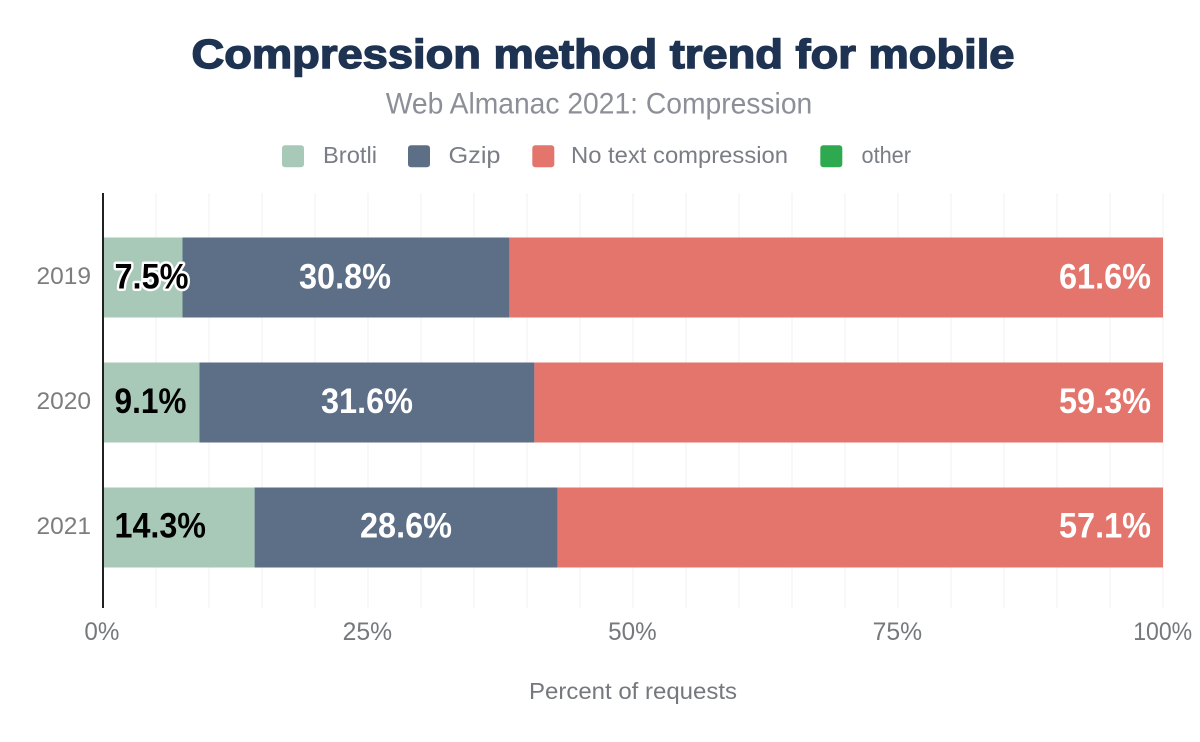 Image resolution: width=1200 pixels, height=742 pixels. What do you see at coordinates (345, 276) in the screenshot?
I see `svg-text: 30.8%` at bounding box center [345, 276].